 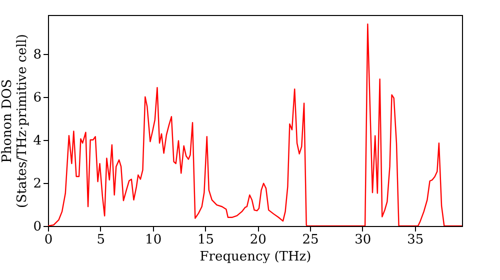 What do you see at coordinates (415, 240) in the screenshot?
I see `x-tick-label: 35` at bounding box center [415, 240].